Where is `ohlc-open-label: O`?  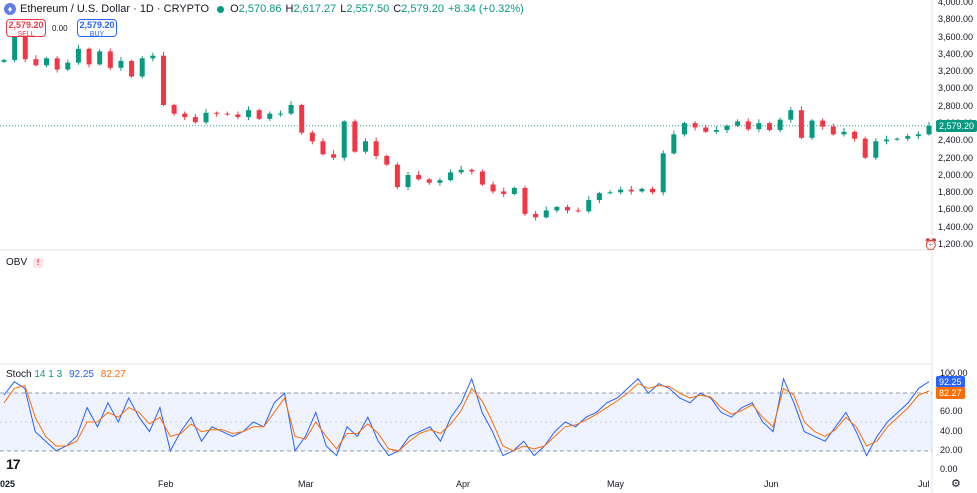
ohlc-open-label: O is located at coordinates (234, 9).